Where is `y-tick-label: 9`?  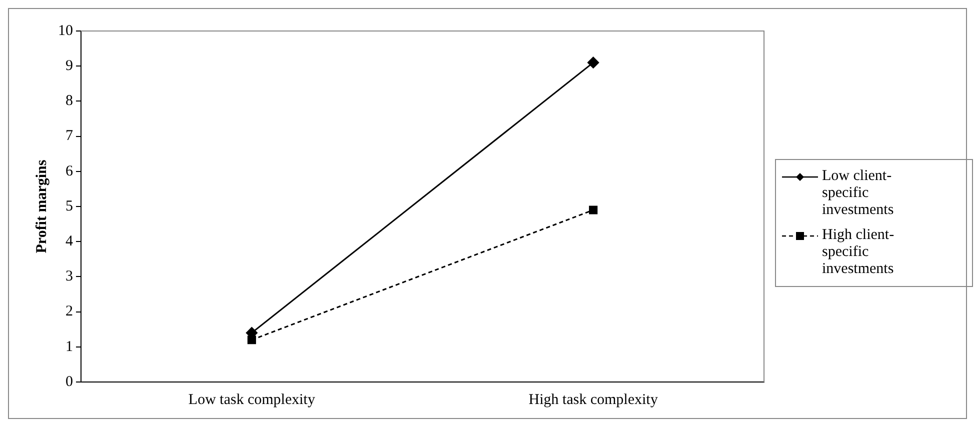
y-tick-label: 9 is located at coordinates (69, 66).